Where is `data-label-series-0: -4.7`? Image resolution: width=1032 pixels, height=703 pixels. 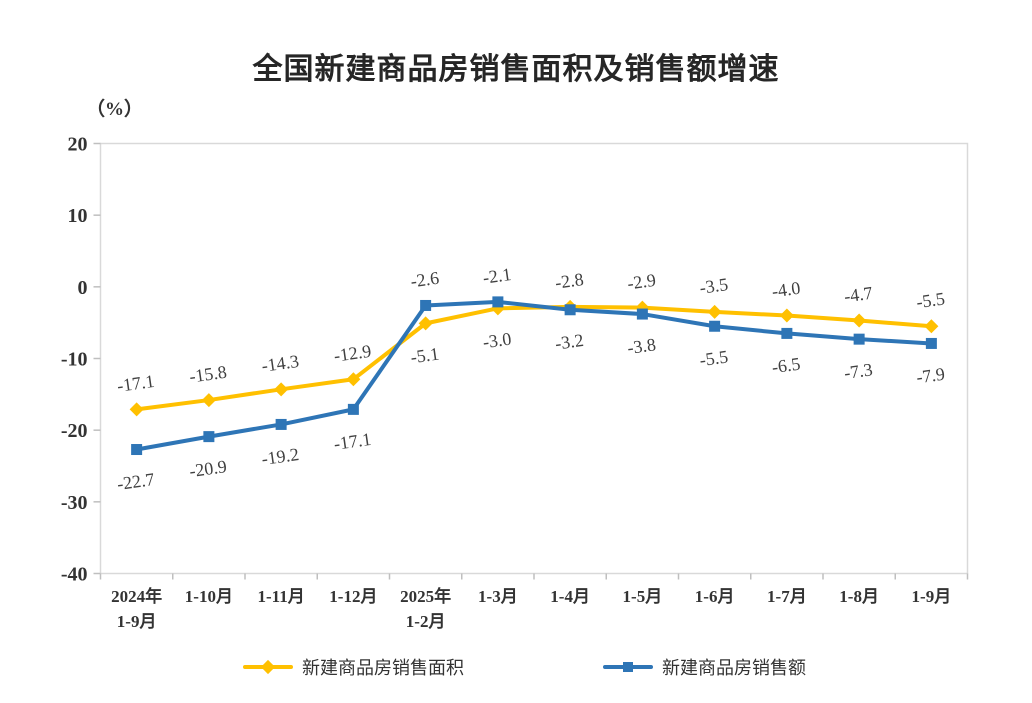 data-label-series-0: -4.7 is located at coordinates (858, 295).